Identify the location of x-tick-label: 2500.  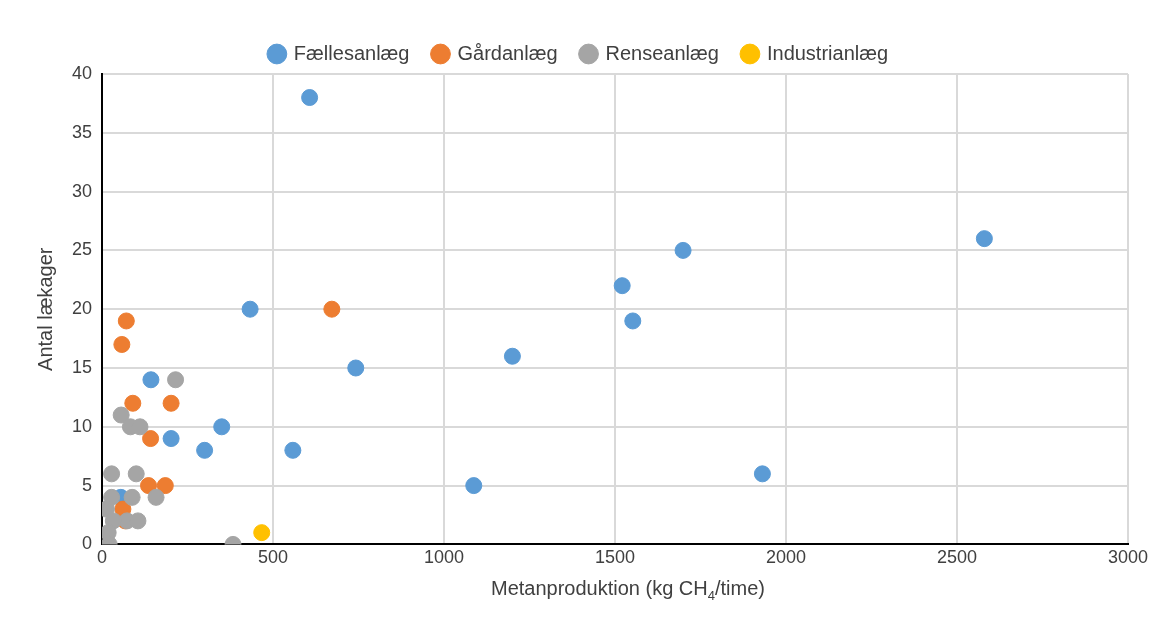
(957, 557).